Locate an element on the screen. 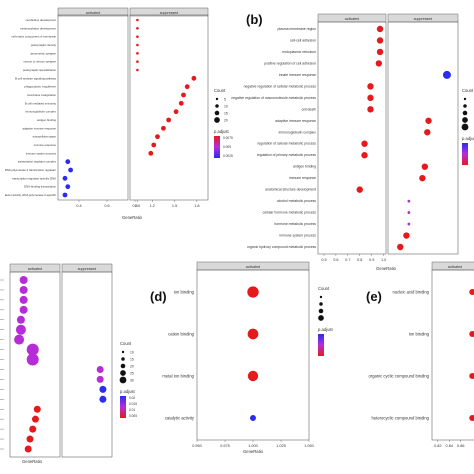 The width and height of the screenshot is (474, 474). panel-a-term-label: cerebellum development is located at coordinates (41, 20).